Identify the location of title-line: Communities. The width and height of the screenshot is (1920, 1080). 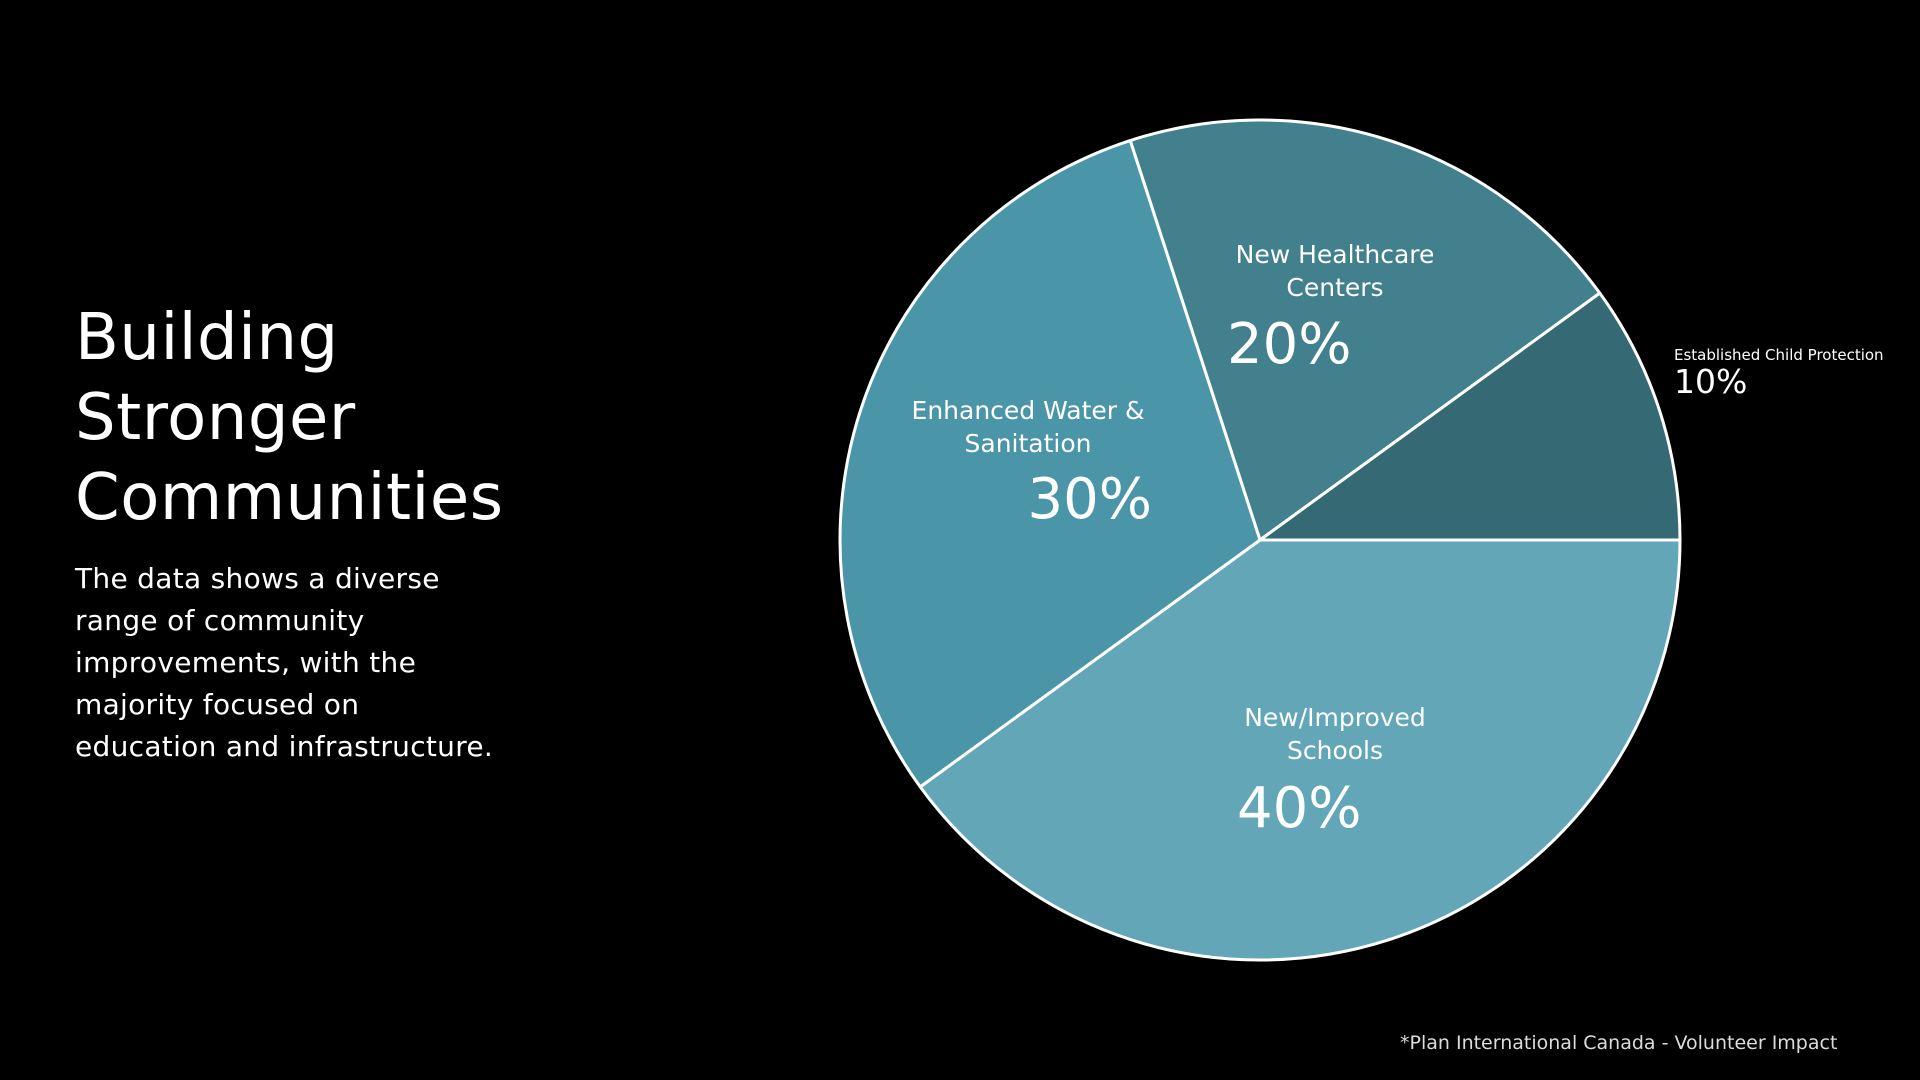
(289, 498).